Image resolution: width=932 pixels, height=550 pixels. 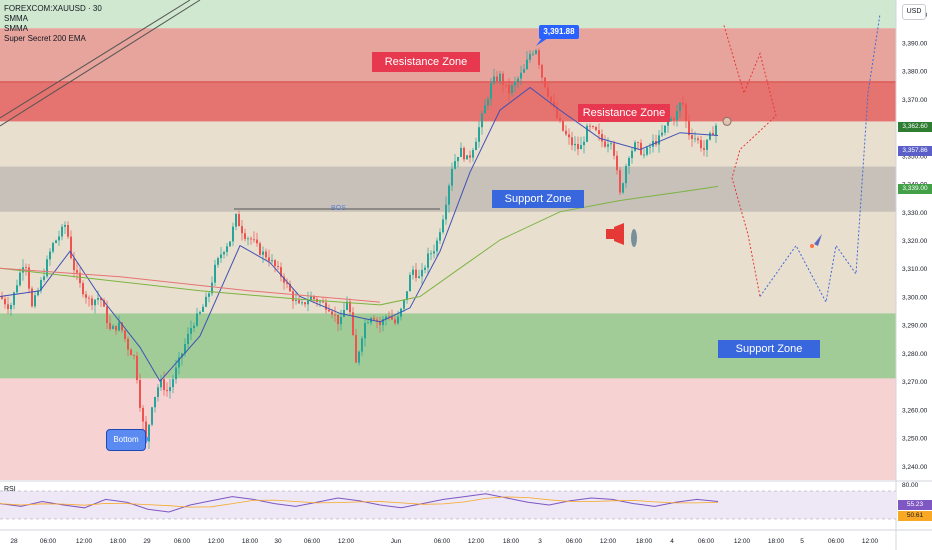 What do you see at coordinates (442, 541) in the screenshot?
I see `x-tick-label: 06:00` at bounding box center [442, 541].